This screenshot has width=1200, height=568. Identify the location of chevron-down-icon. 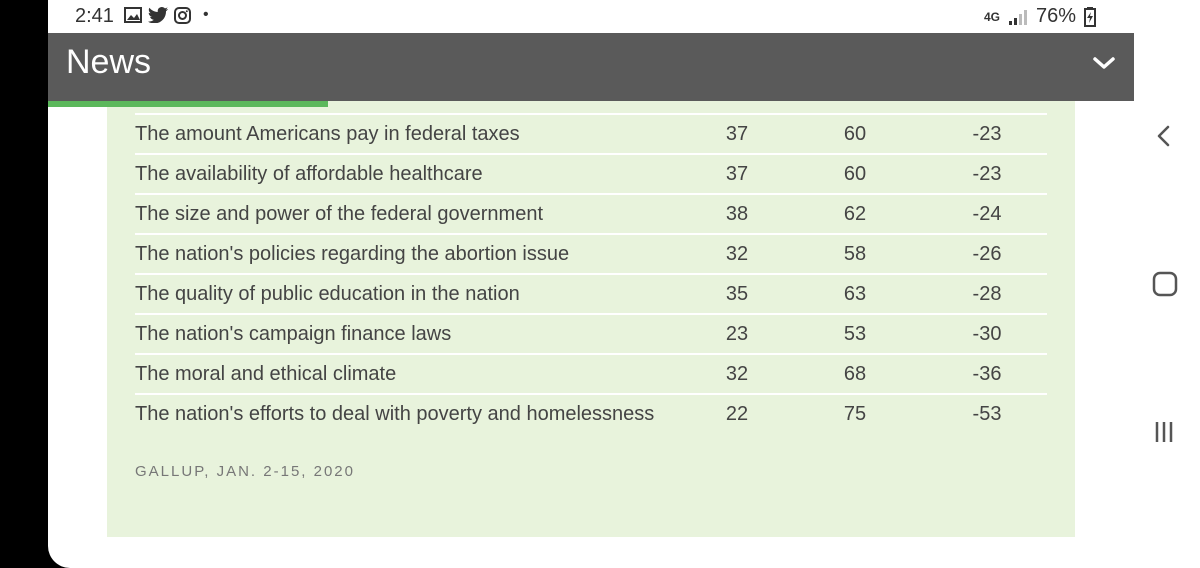
(1104, 63).